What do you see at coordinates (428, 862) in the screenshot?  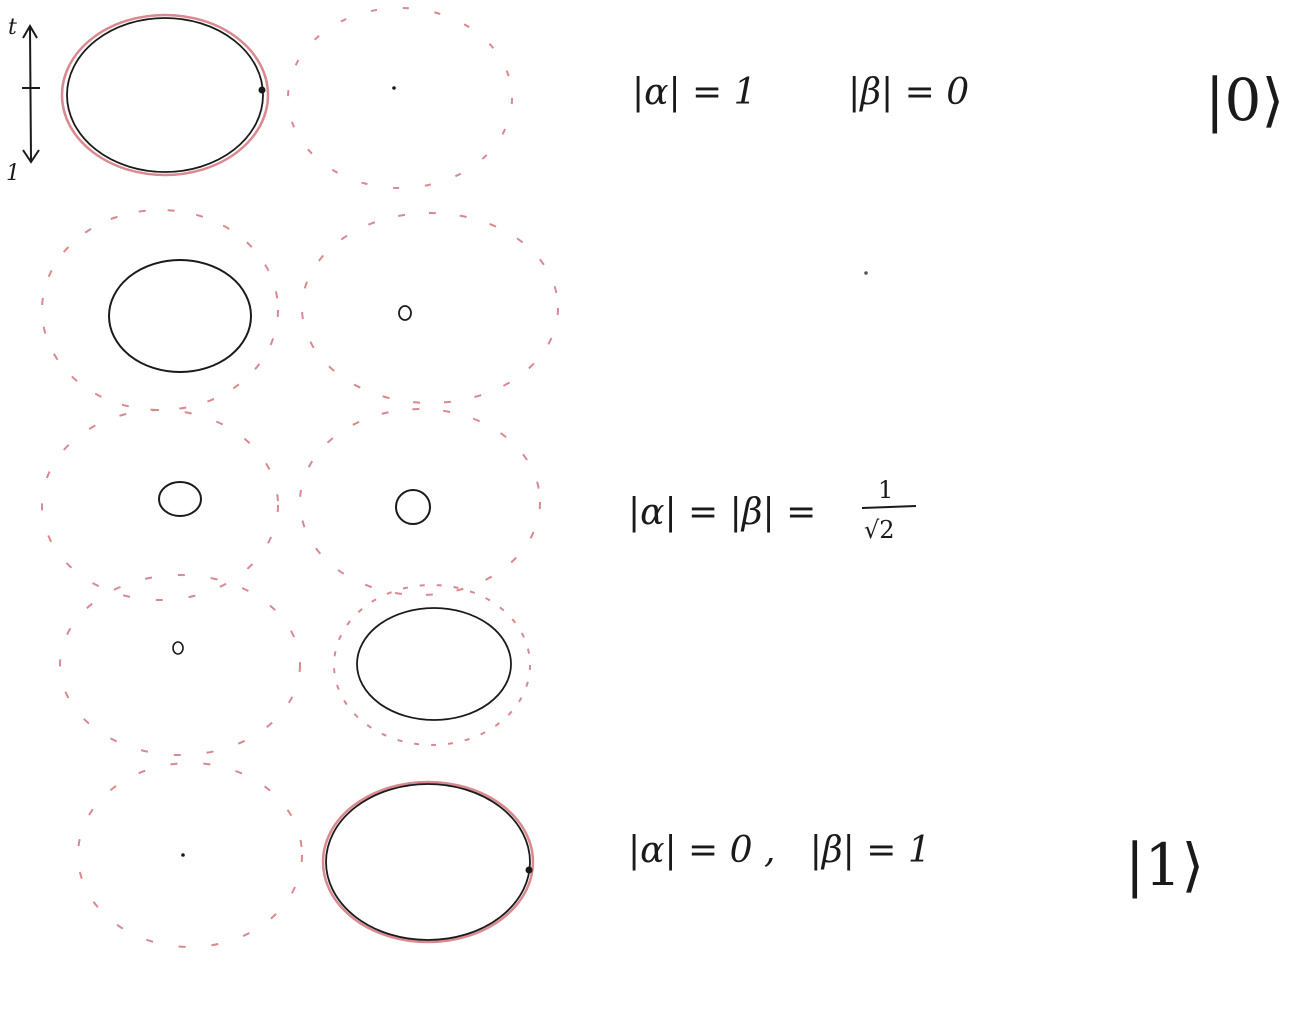 I see `row-5-right-orbit` at bounding box center [428, 862].